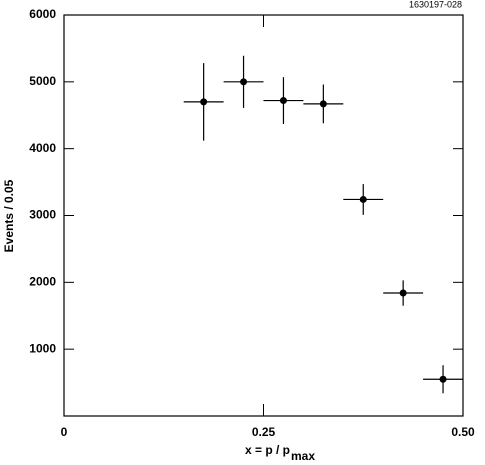 The image size is (485, 465). What do you see at coordinates (42, 148) in the screenshot?
I see `y-tick-label: 4000` at bounding box center [42, 148].